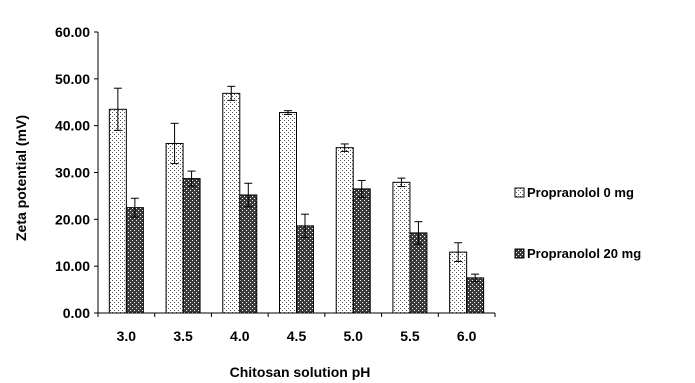 This screenshot has width=695, height=383. I want to click on y-tick-label: 30.00, so click(72, 173).